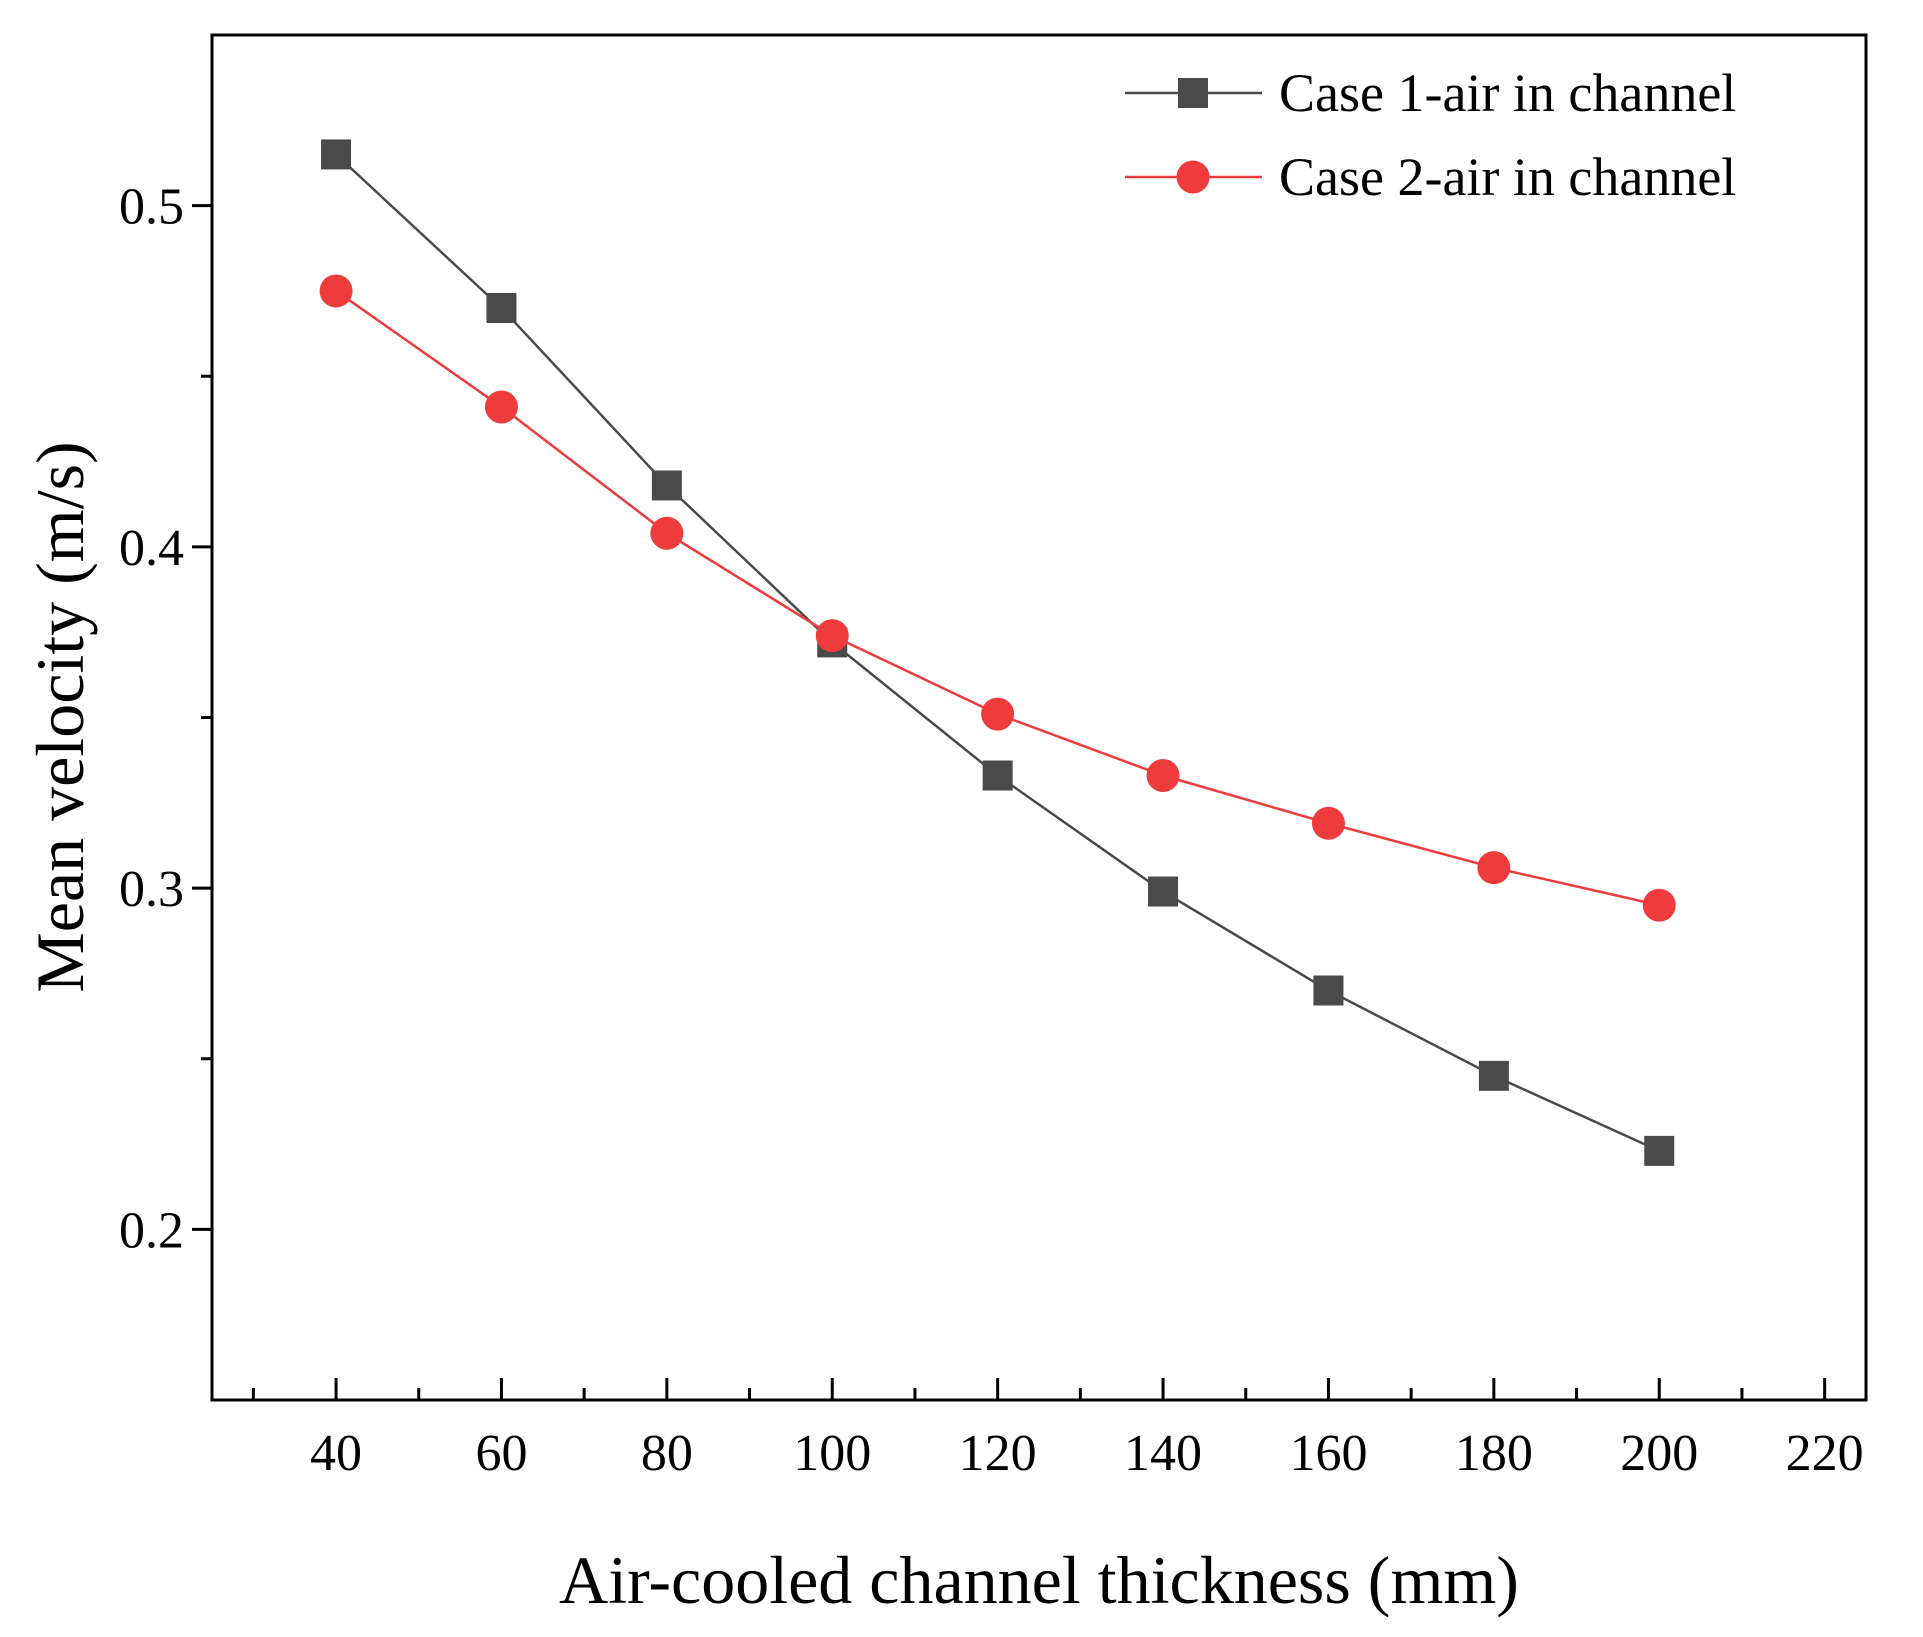 The image size is (1923, 1637). I want to click on legend-label: Case 2-air in channel, so click(1507, 177).